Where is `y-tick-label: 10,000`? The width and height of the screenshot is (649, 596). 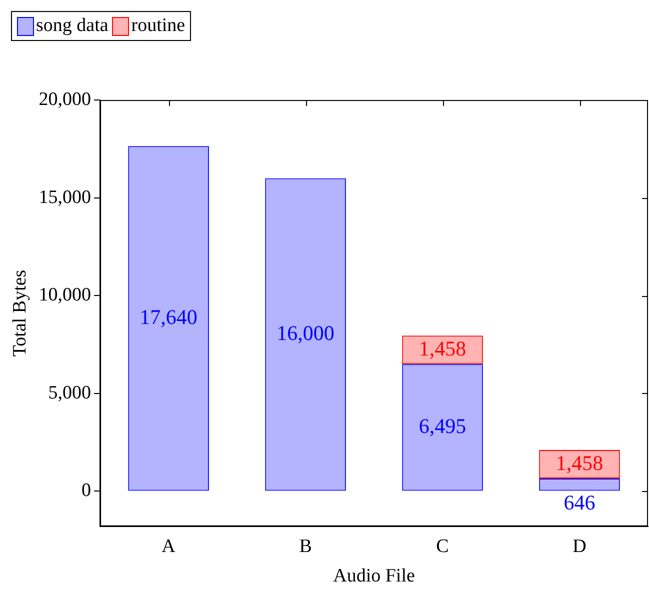 y-tick-label: 10,000 is located at coordinates (65, 295).